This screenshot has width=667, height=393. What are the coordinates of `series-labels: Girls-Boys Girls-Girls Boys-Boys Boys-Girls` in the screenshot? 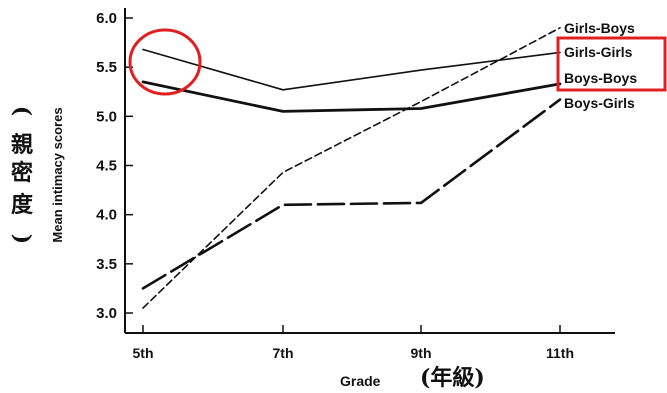 It's located at (600, 65).